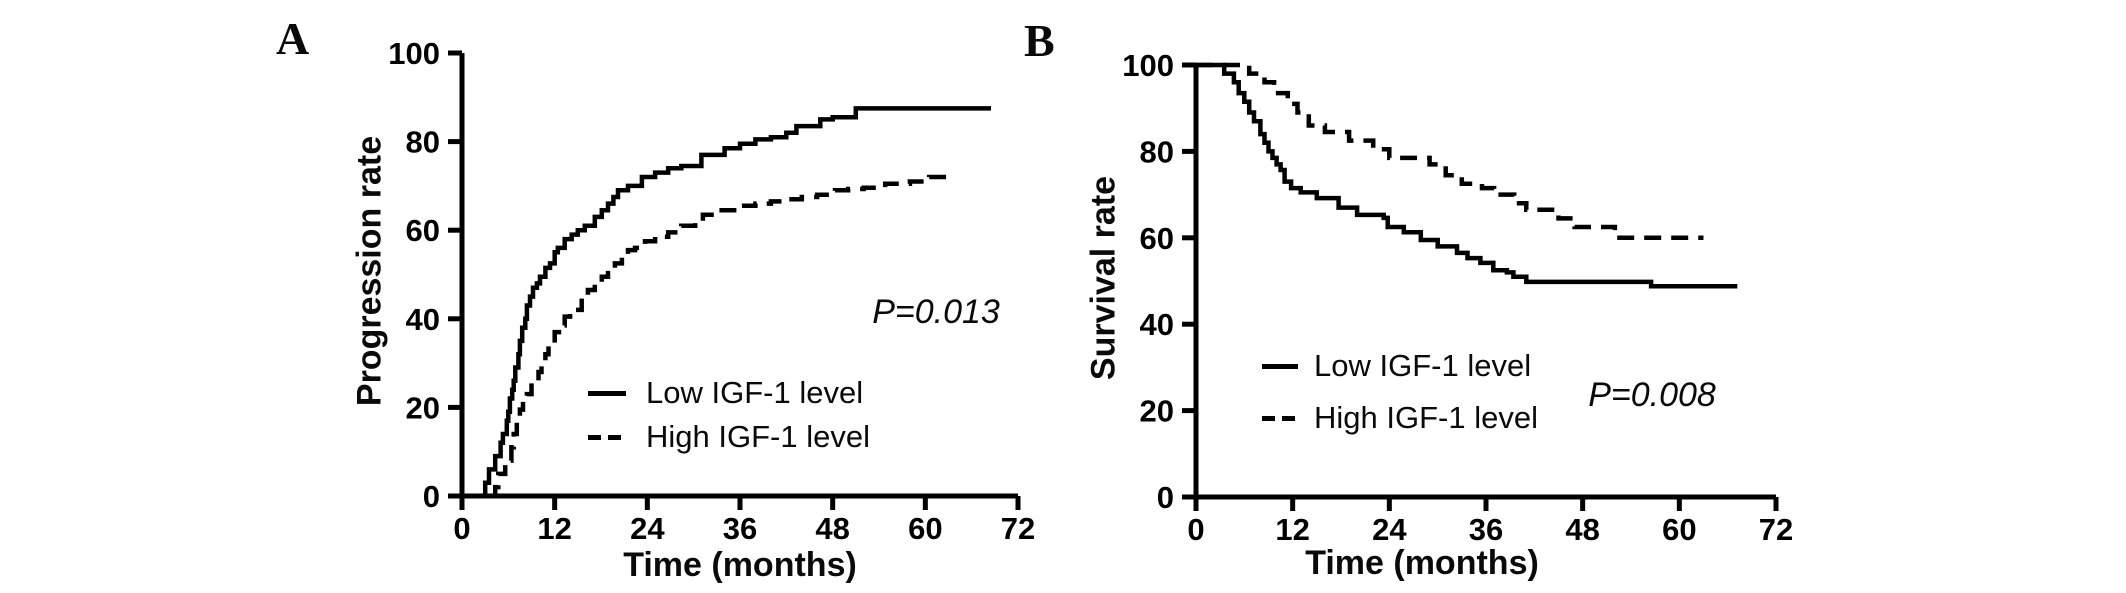  Describe the element at coordinates (1422, 563) in the screenshot. I see `panel-b-x-axis-title: Time (months)` at that location.